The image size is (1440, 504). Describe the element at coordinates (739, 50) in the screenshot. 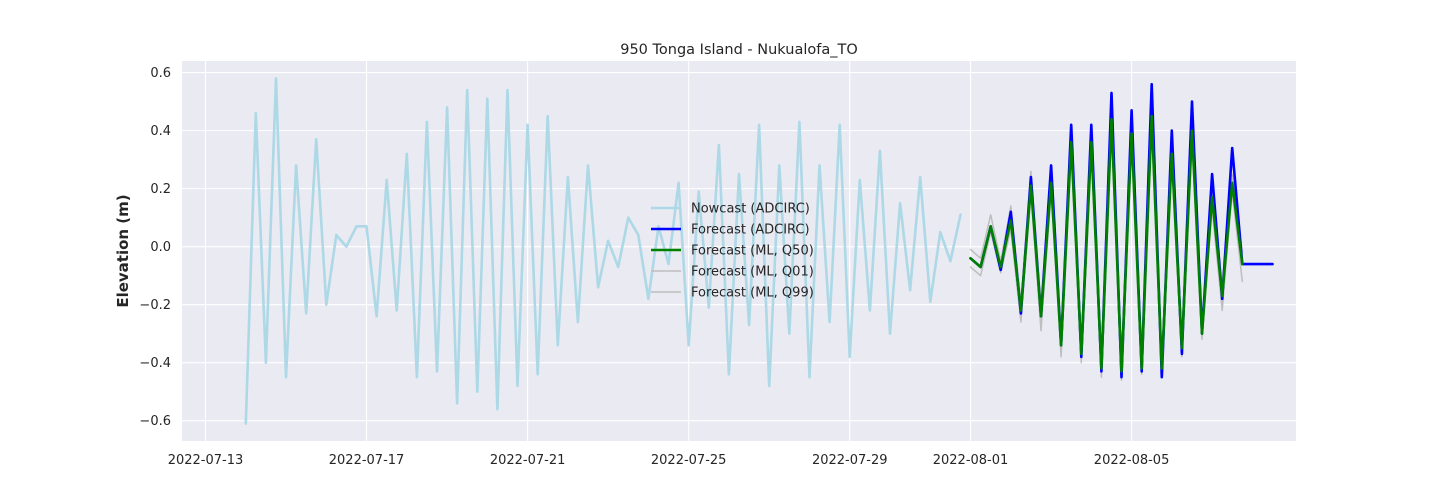

I see `chart-title: 950 Tonga Island - Nukualofa_TO` at that location.